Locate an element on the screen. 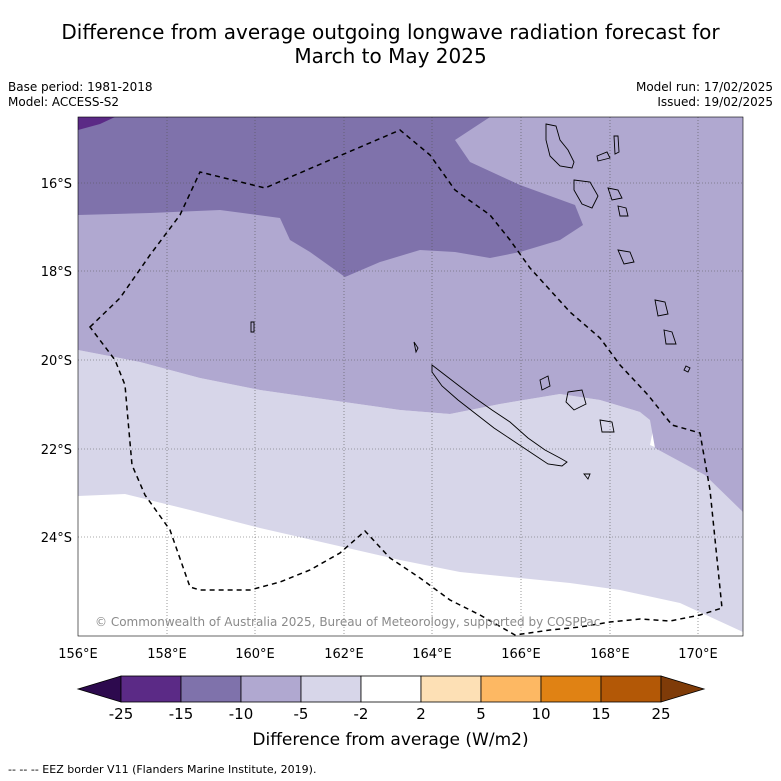 The width and height of the screenshot is (781, 781). colorbar-tick: -10 is located at coordinates (241, 714).